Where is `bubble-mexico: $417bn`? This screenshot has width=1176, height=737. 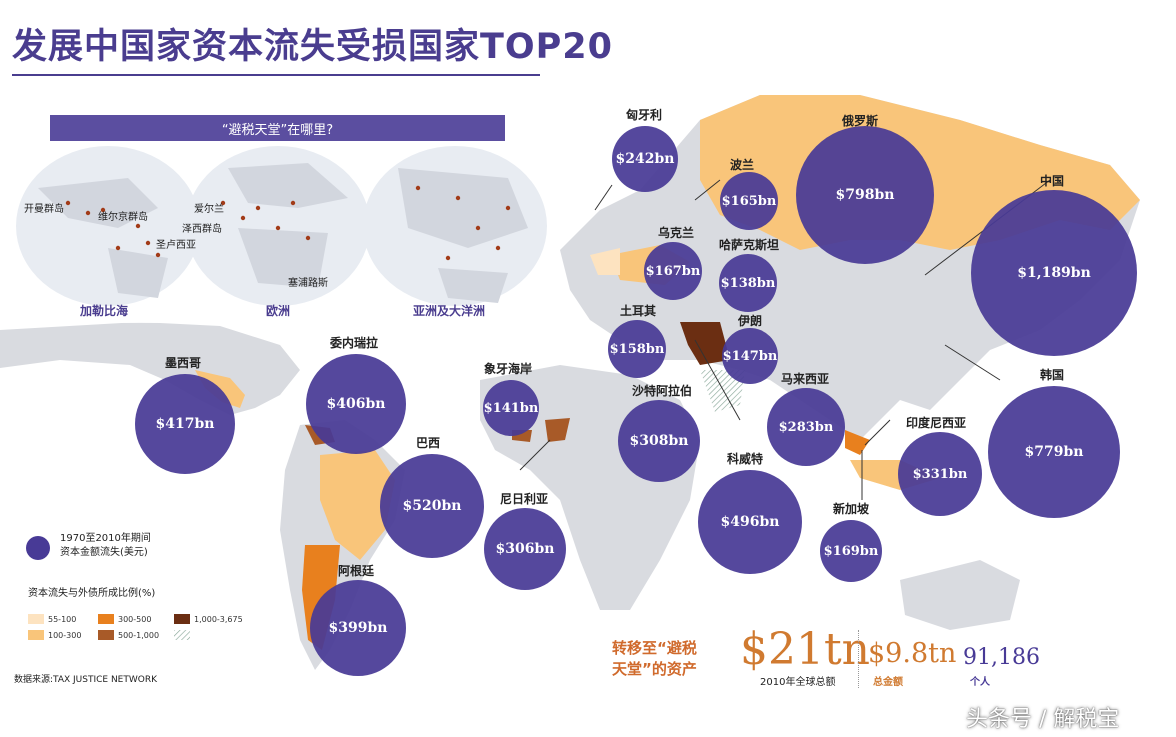 bubble-mexico: $417bn is located at coordinates (185, 424).